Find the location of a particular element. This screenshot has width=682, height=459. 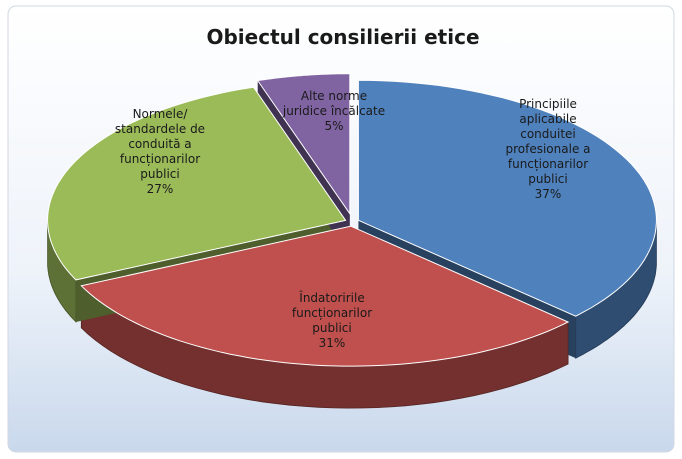

slice-label: Alte norme juridice încălcate is located at coordinates (333, 103).